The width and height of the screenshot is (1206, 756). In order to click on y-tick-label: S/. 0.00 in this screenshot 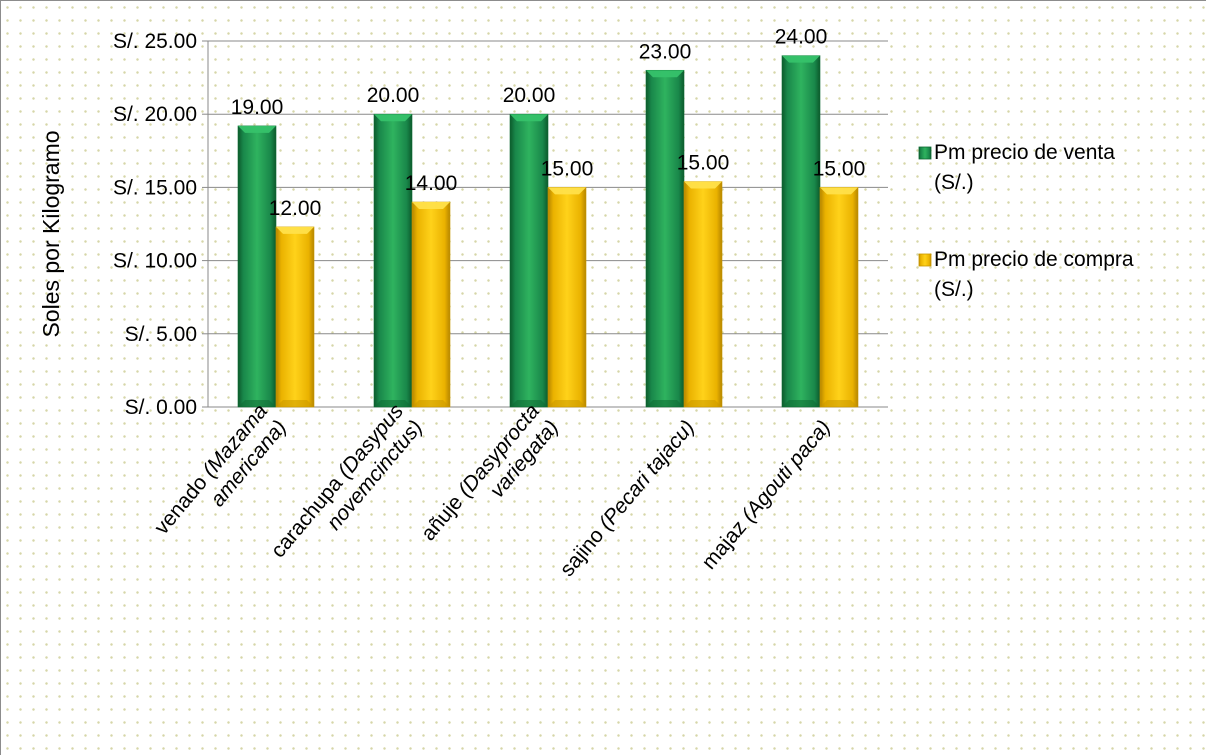, I will do `click(161, 407)`.